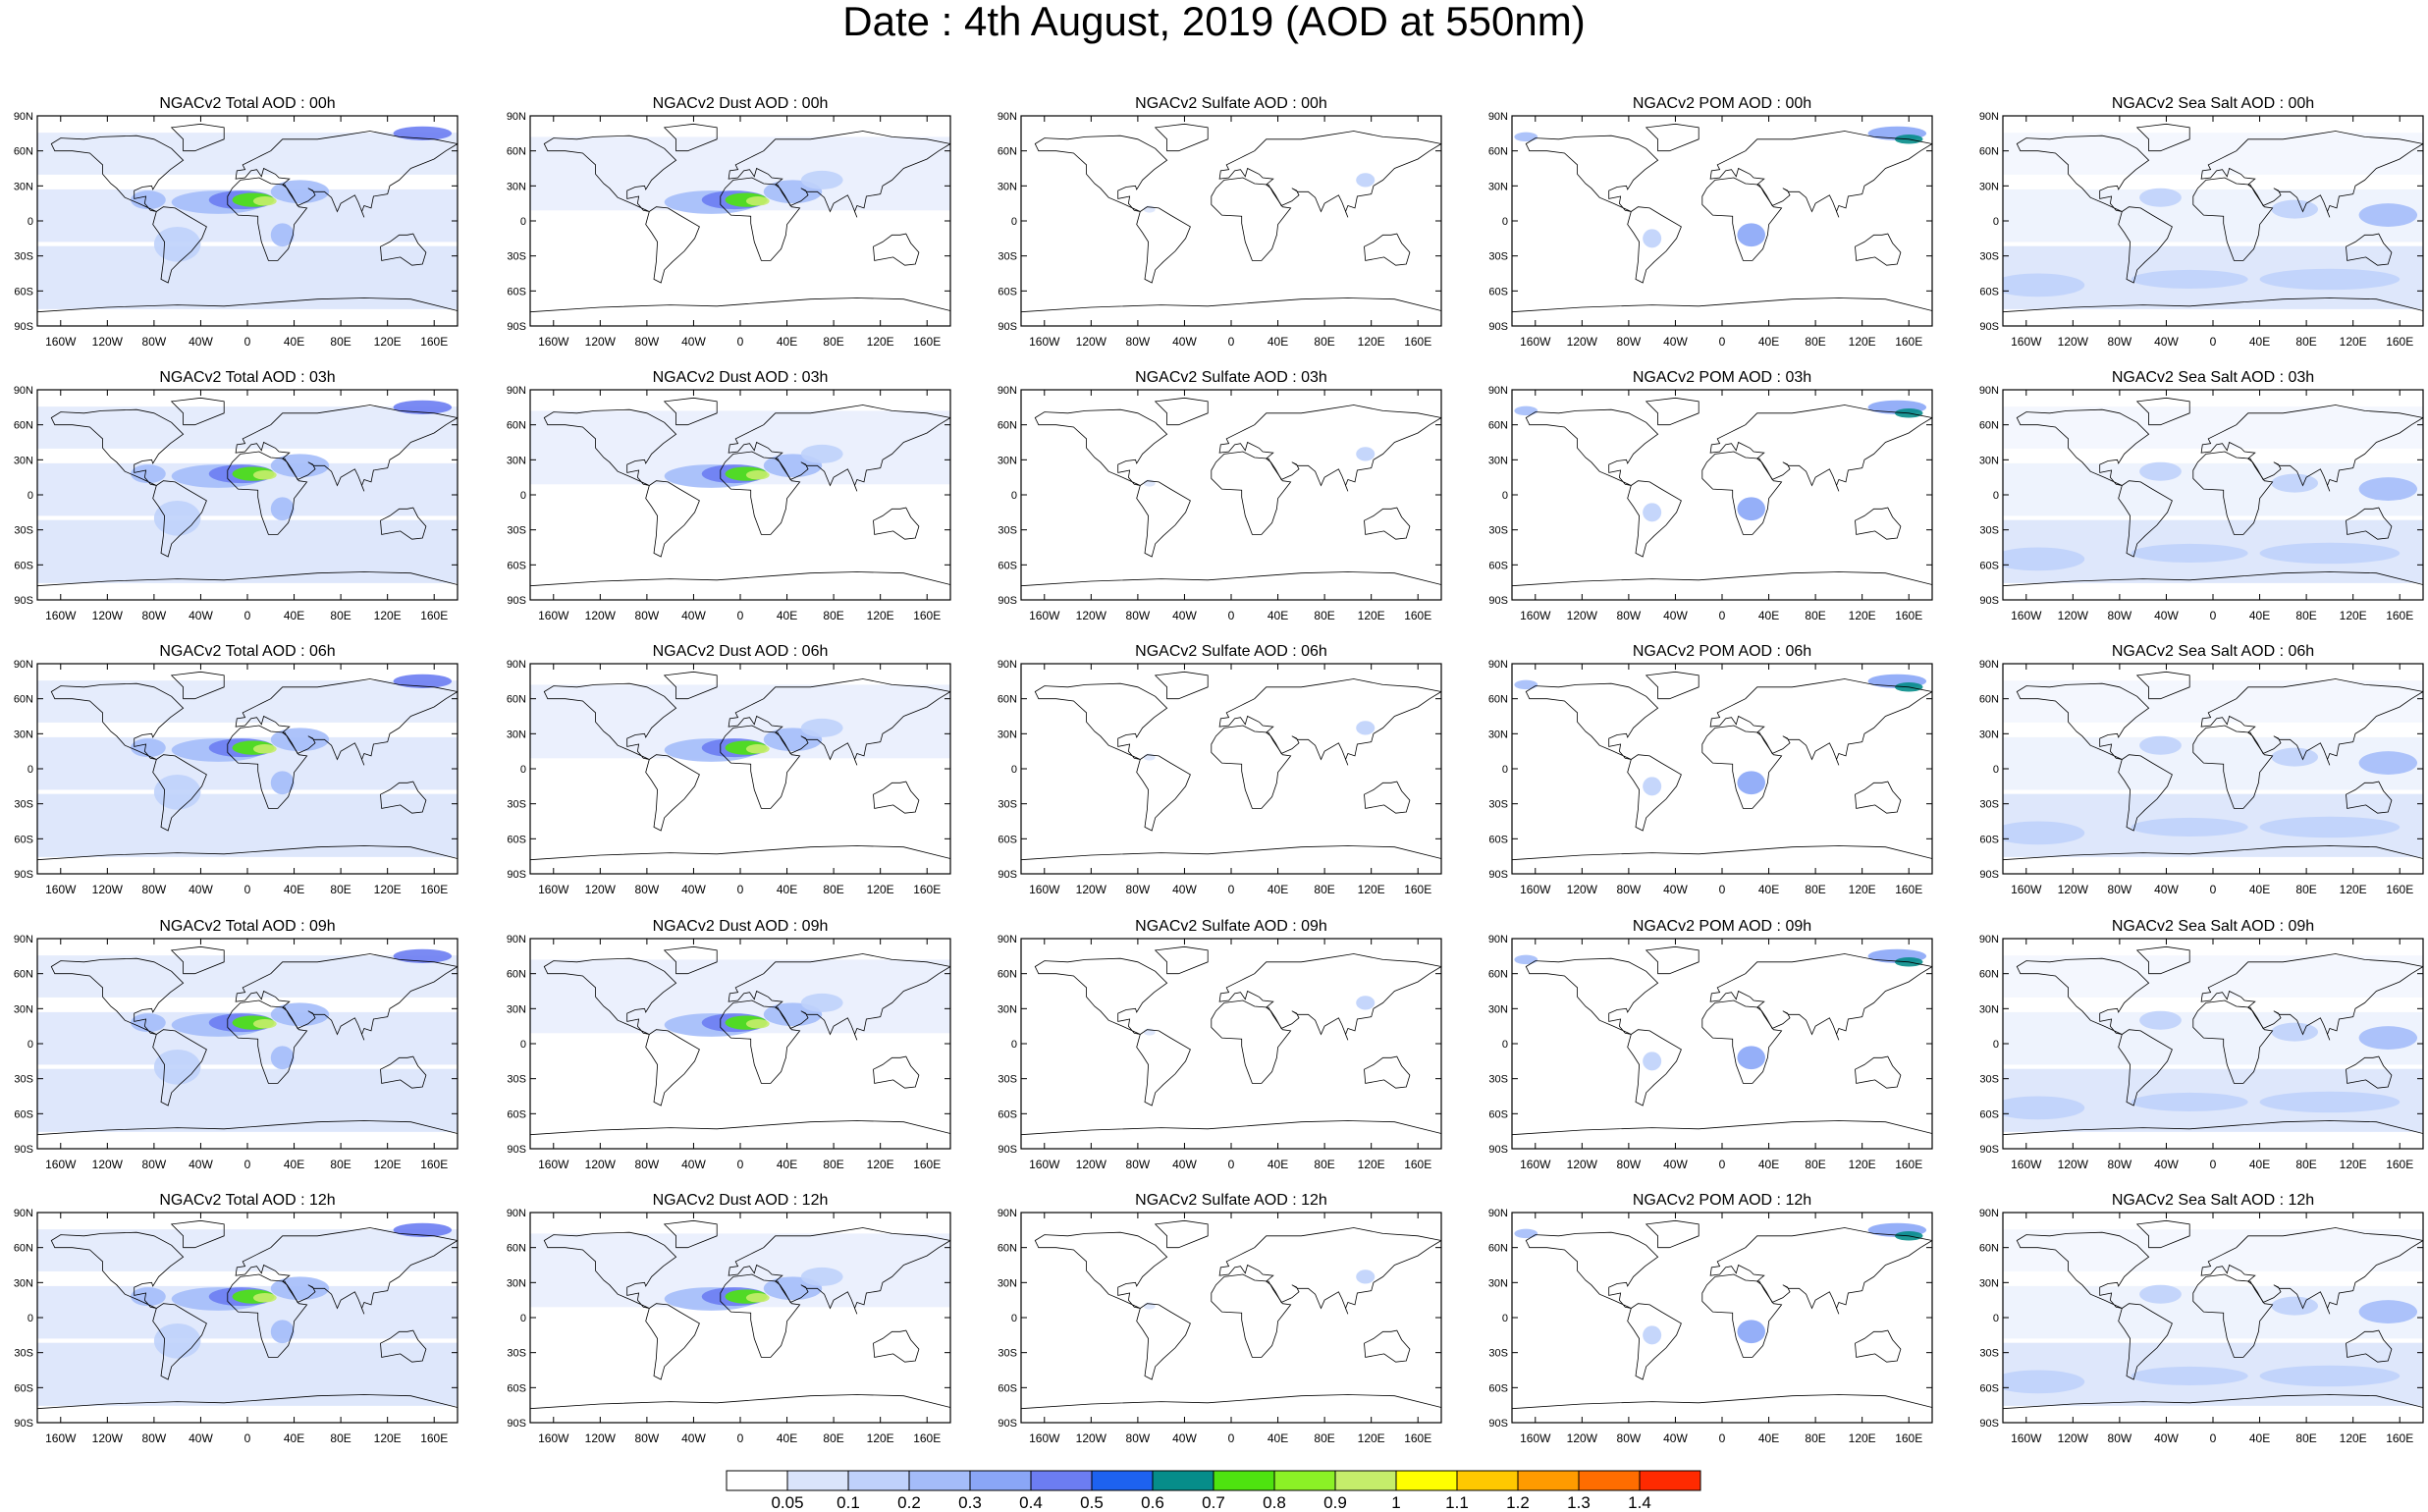 Image resolution: width=2428 pixels, height=1512 pixels. What do you see at coordinates (1722, 1200) in the screenshot?
I see `panel-title: NGACv2 POM AOD : 12h` at bounding box center [1722, 1200].